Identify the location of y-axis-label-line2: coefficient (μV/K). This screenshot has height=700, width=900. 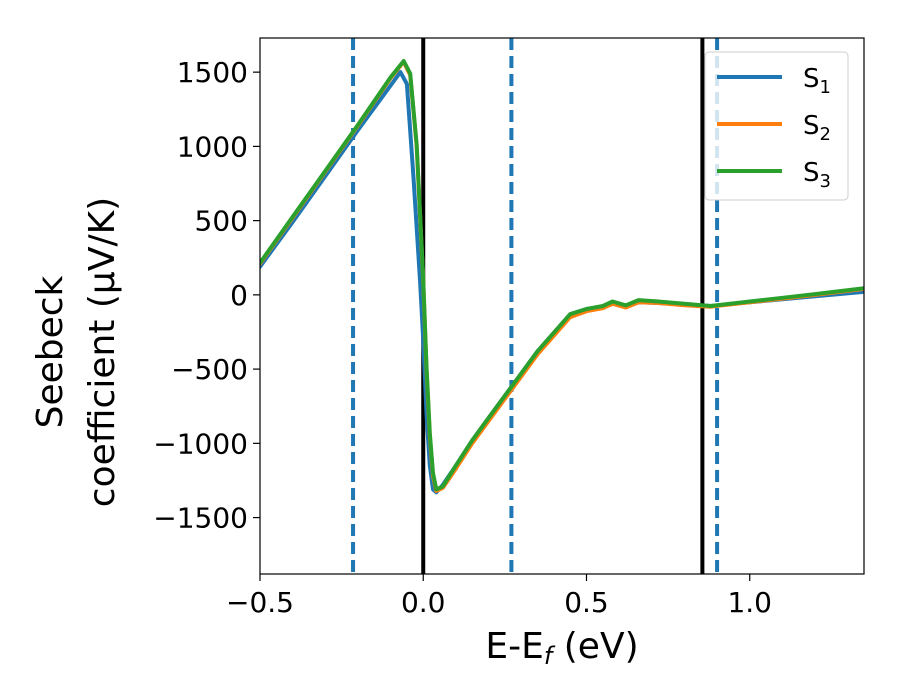
(102, 352).